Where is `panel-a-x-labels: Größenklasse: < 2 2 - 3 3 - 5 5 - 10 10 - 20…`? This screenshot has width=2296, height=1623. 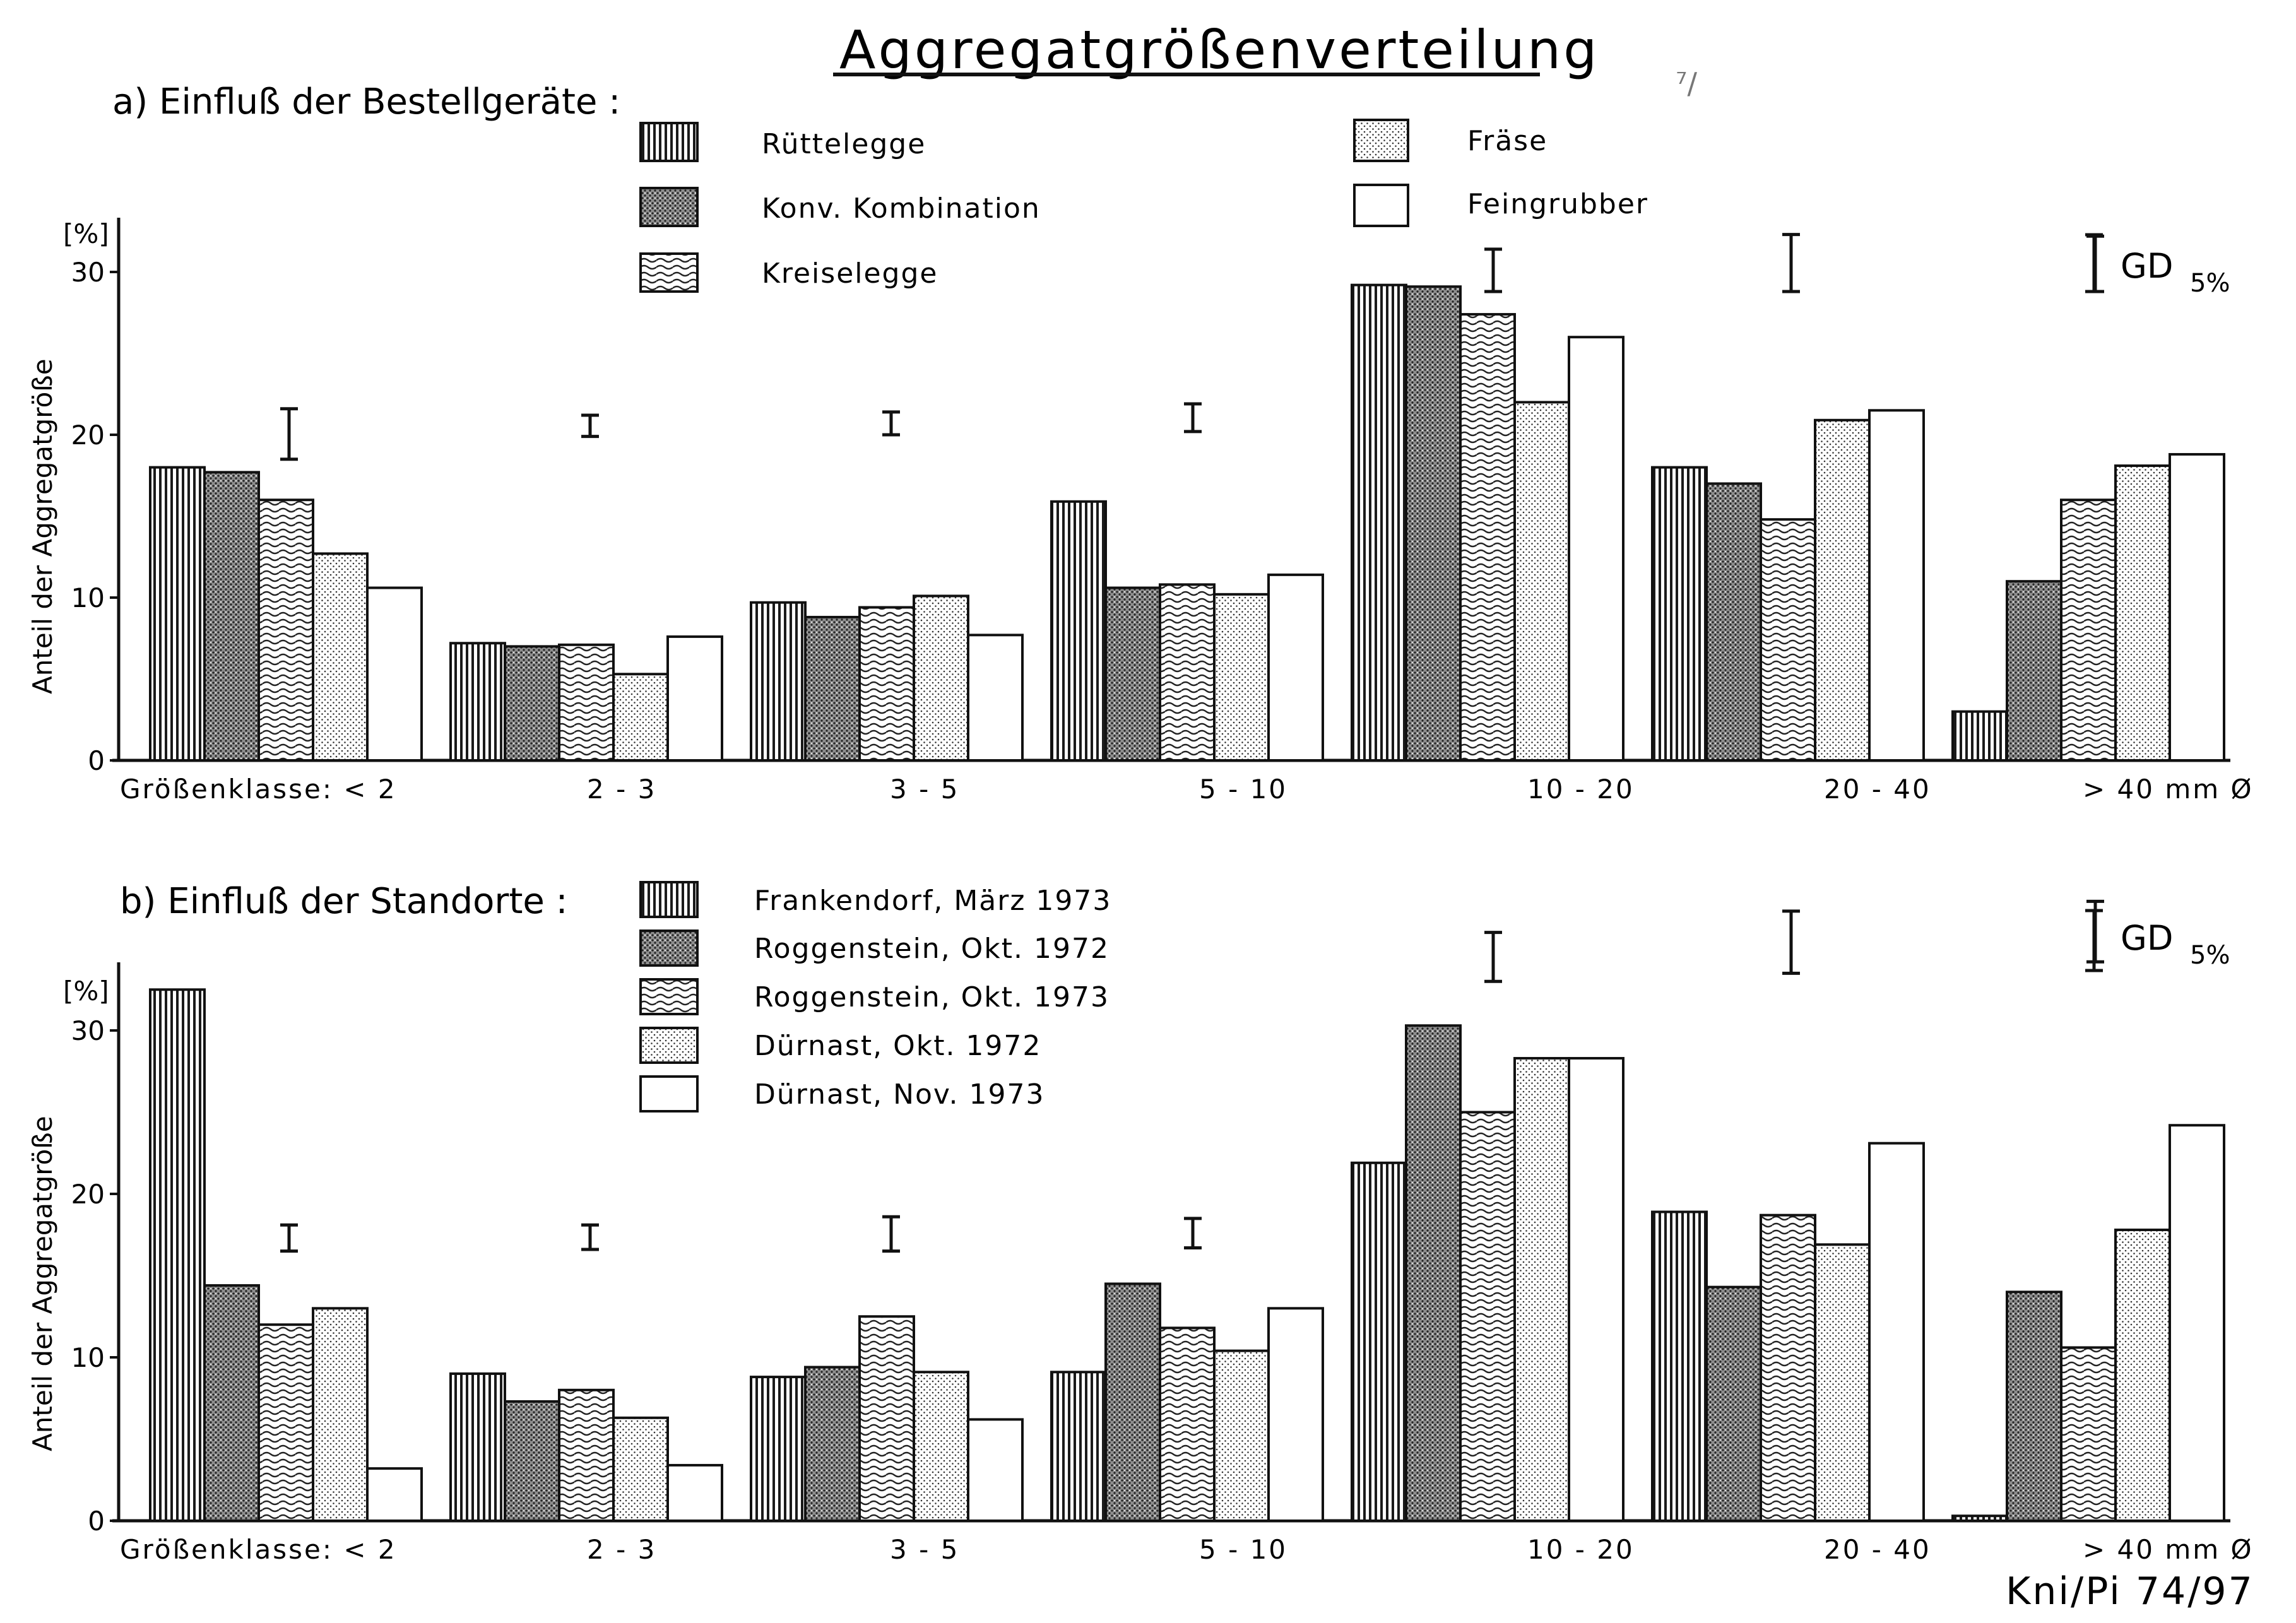 panel-a-x-labels: Größenklasse: < 2 2 - 3 3 - 5 5 - 10 10 - 20… is located at coordinates (1187, 789).